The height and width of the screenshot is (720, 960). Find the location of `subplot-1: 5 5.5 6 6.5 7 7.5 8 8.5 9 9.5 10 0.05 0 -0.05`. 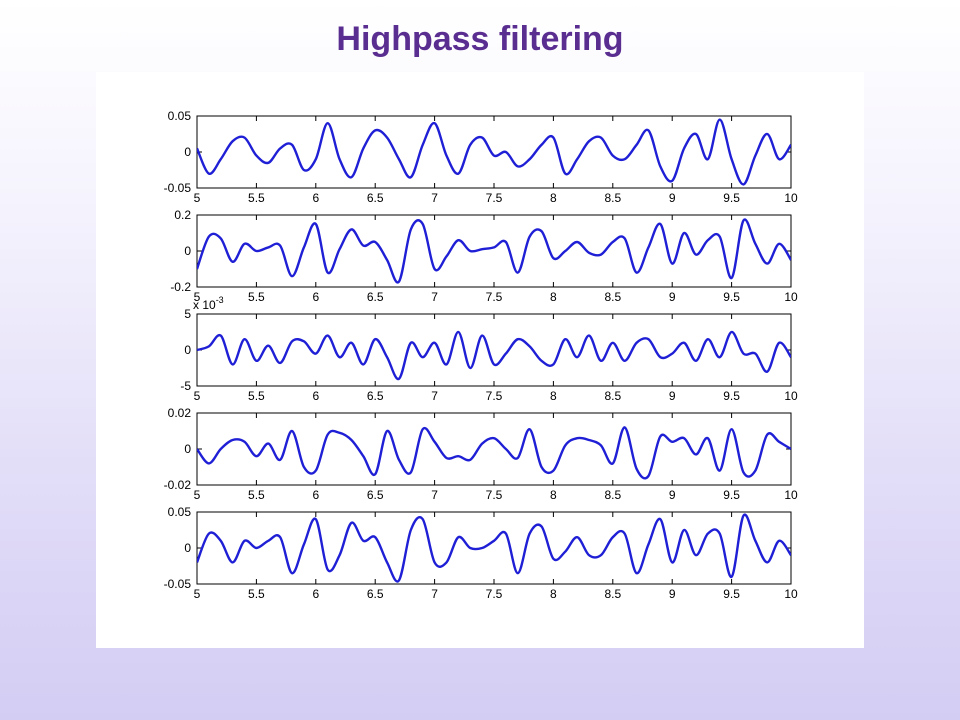

subplot-1: 5 5.5 6 6.5 7 7.5 8 8.5 9 9.5 10 0.05 0 -0.05 is located at coordinates (481, 157).